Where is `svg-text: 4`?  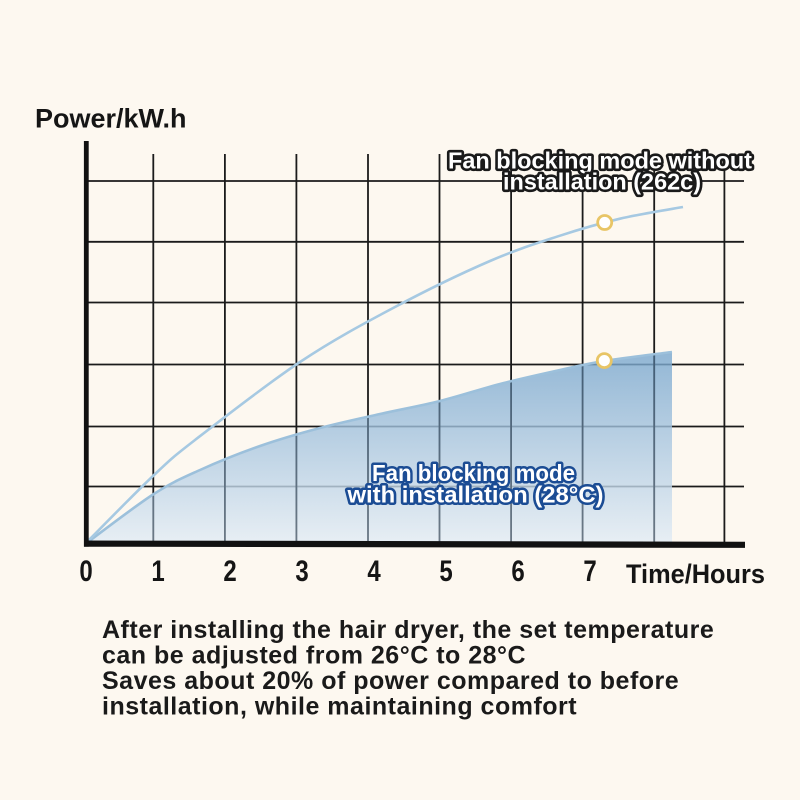 svg-text: 4 is located at coordinates (373, 570).